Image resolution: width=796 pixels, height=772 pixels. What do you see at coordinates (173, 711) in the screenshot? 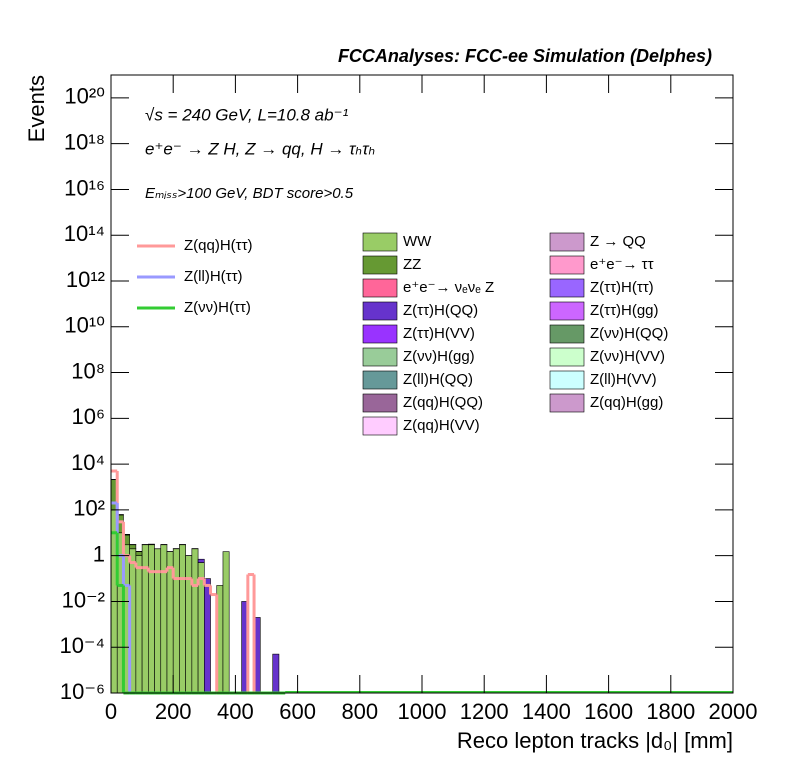
I see `x-tick-label: 200` at bounding box center [173, 711].